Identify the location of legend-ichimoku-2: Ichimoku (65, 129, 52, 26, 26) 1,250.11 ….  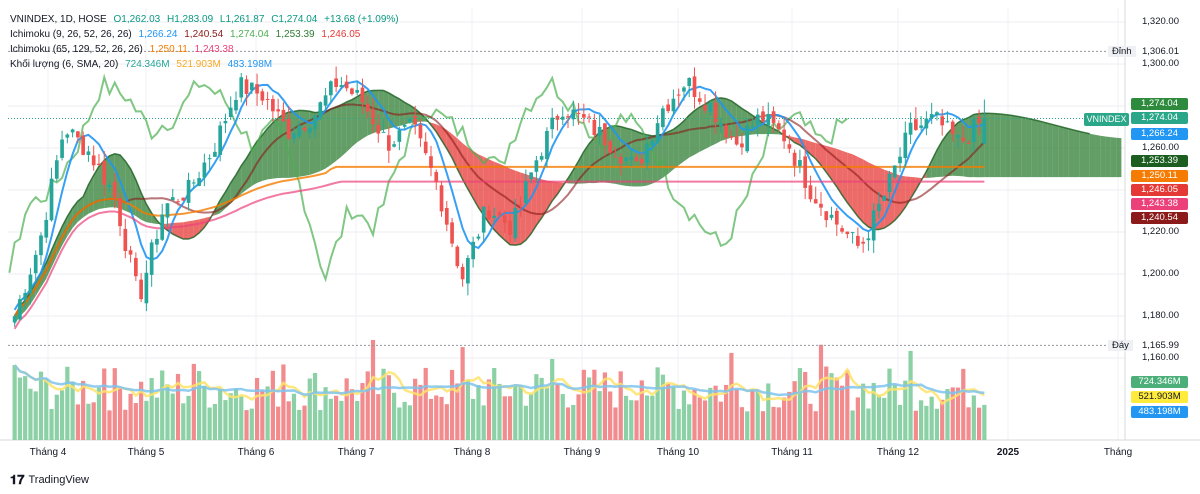
(206, 49).